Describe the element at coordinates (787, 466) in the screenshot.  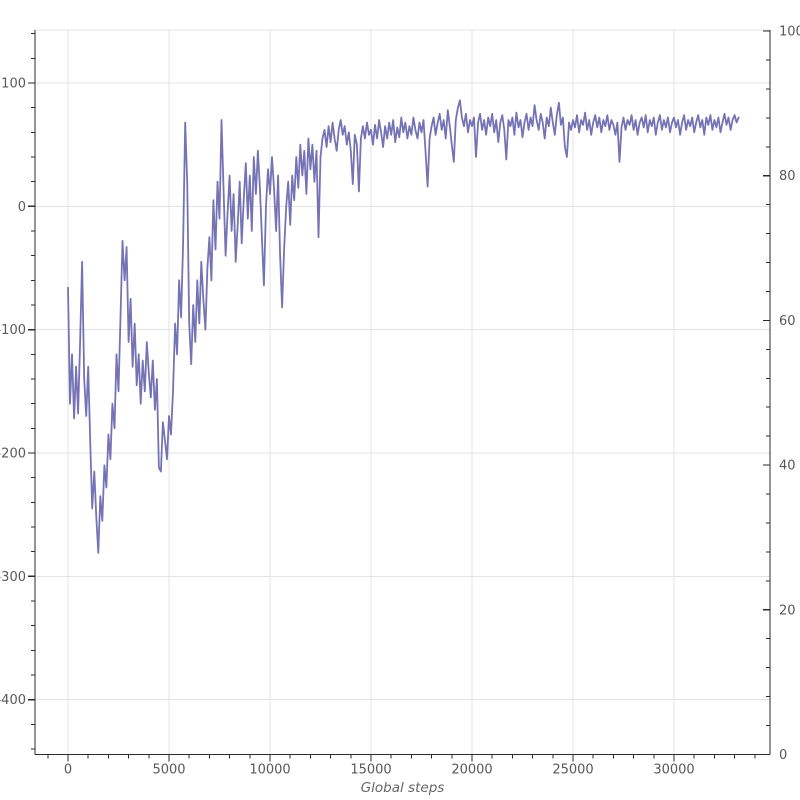
I see `y-right-tick-label: 40` at that location.